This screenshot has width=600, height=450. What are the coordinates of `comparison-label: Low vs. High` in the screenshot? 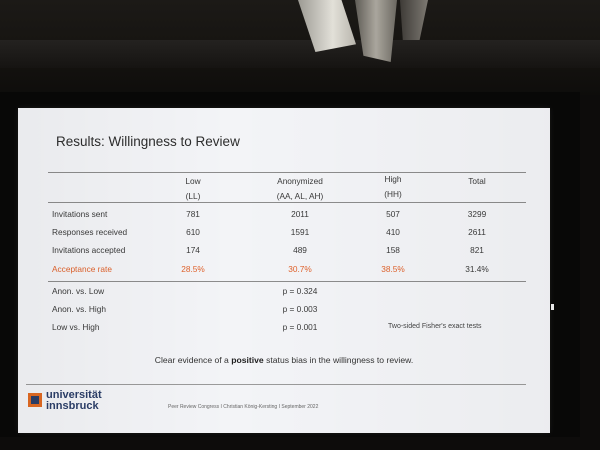 It's located at (76, 327).